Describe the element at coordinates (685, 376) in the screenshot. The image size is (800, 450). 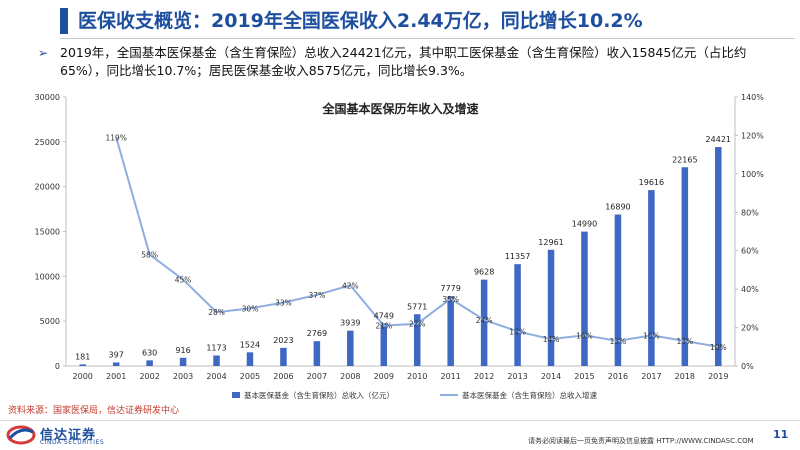
I see `x-tick-label: 2018` at that location.